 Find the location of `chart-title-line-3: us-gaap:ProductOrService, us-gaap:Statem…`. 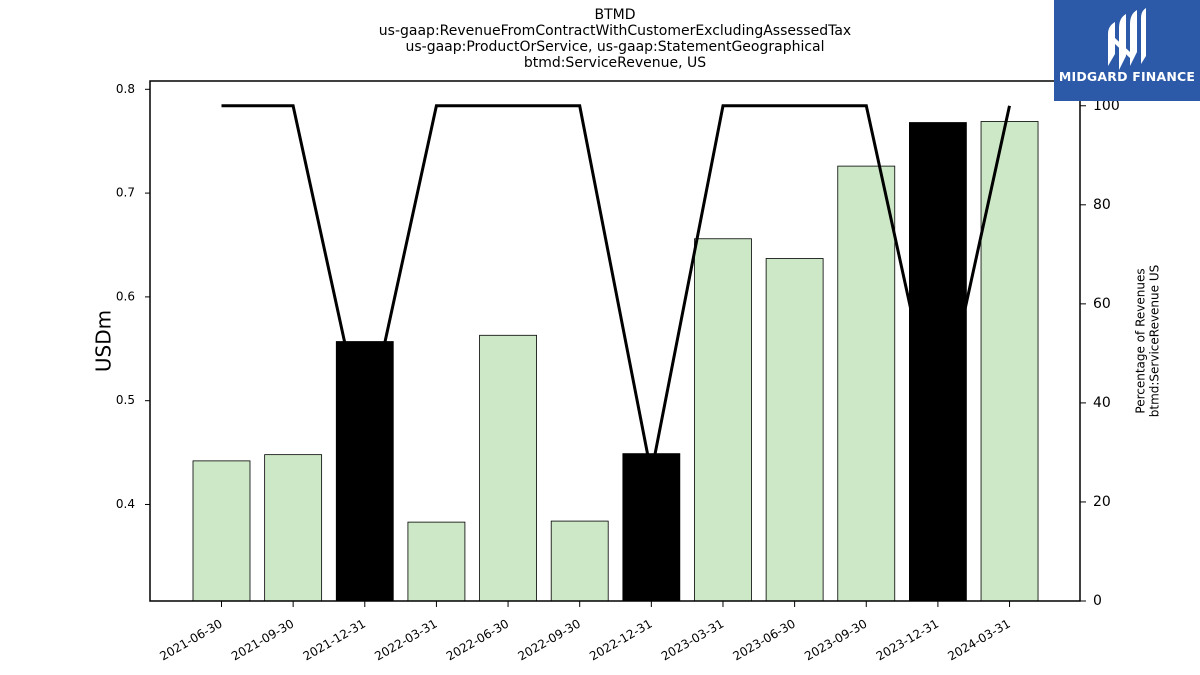

chart-title-line-3: us-gaap:ProductOrService, us-gaap:Statem… is located at coordinates (615, 47).